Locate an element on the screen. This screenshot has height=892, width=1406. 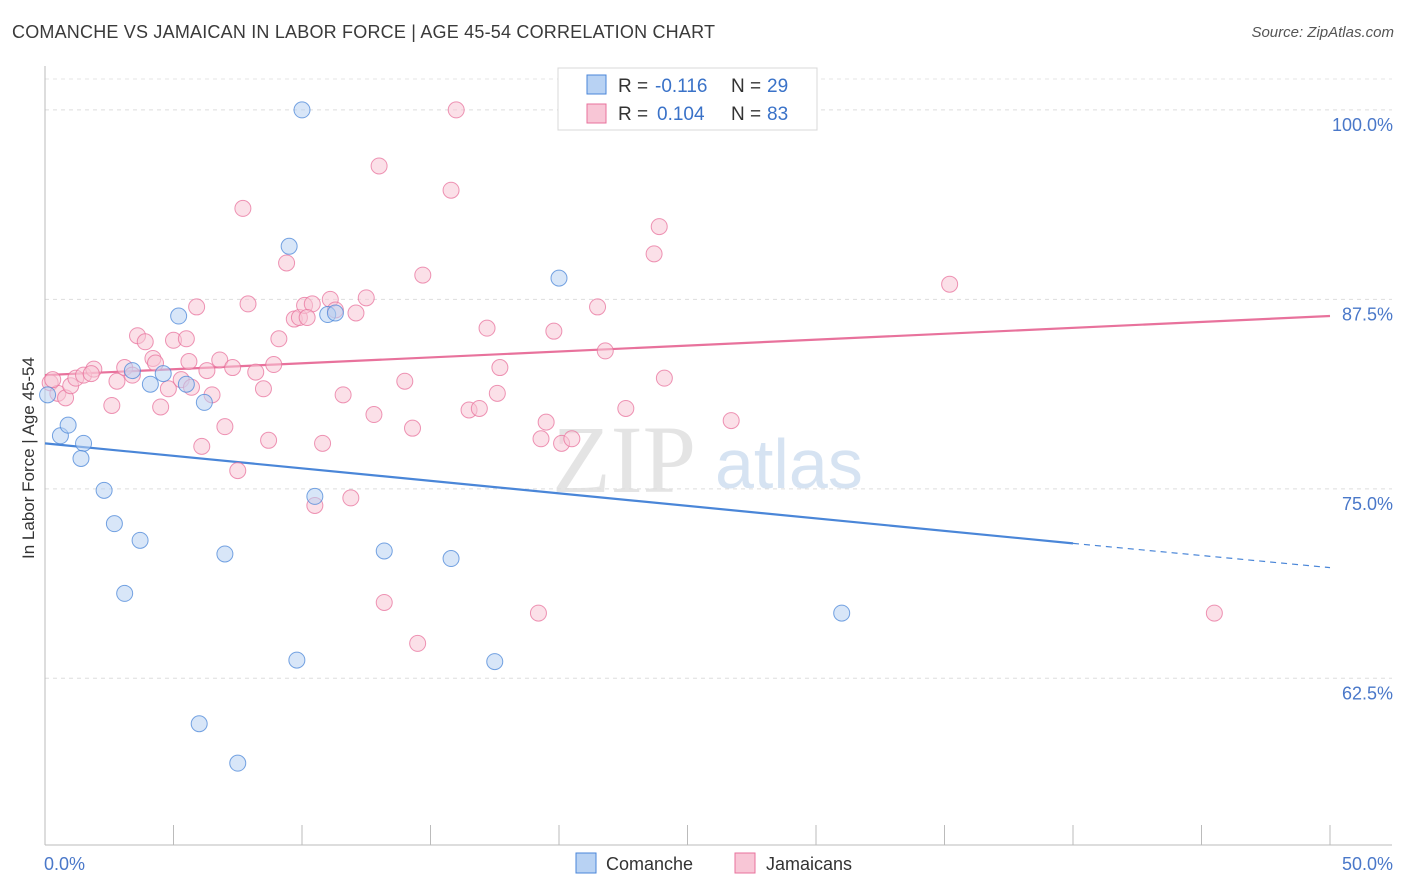
y-tick-label: 100.0% is located at coordinates (1362, 125).